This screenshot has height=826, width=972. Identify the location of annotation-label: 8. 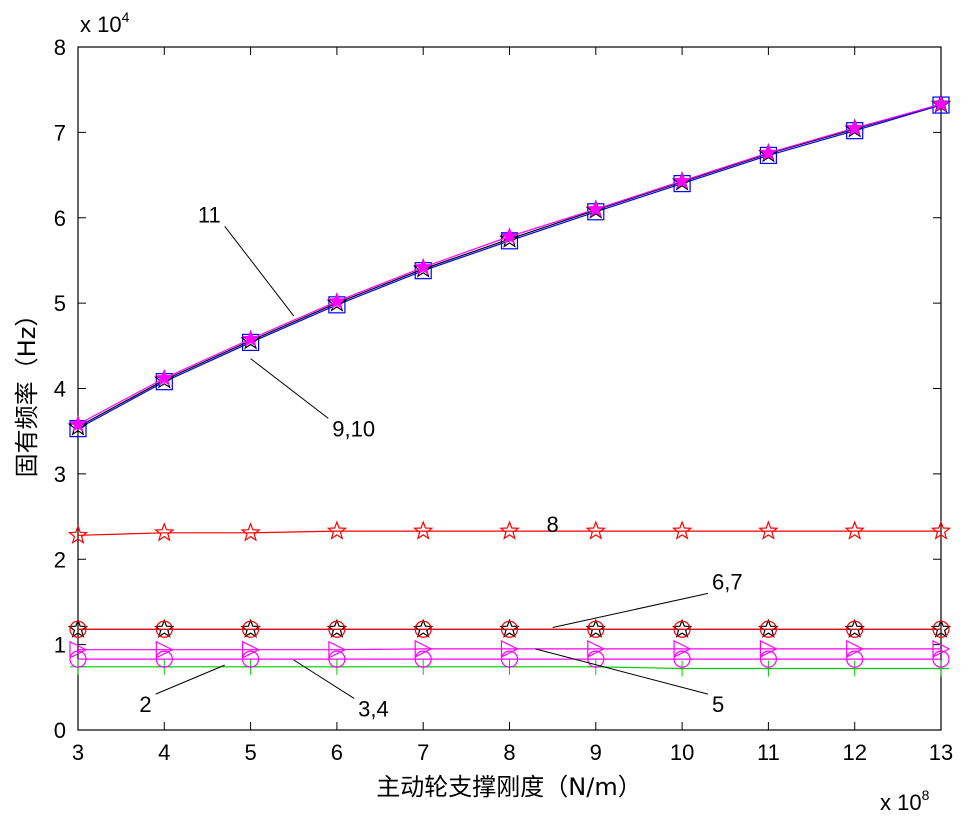
(553, 524).